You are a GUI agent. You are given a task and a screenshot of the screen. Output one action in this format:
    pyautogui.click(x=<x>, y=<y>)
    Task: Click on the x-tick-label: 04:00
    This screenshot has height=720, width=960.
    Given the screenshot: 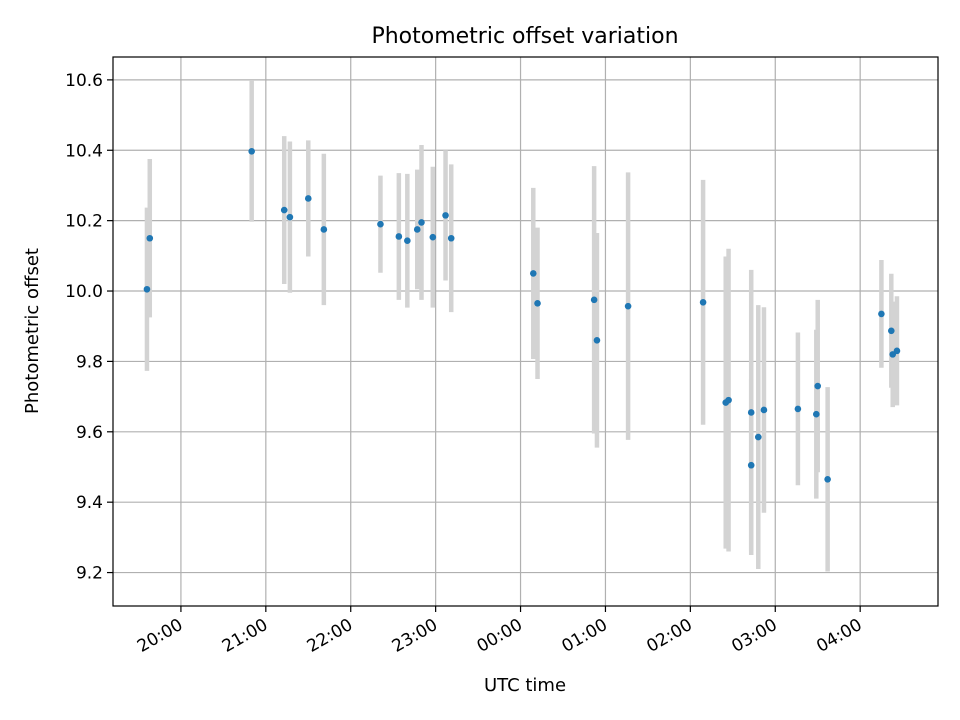 What is the action you would take?
    pyautogui.click(x=839, y=636)
    